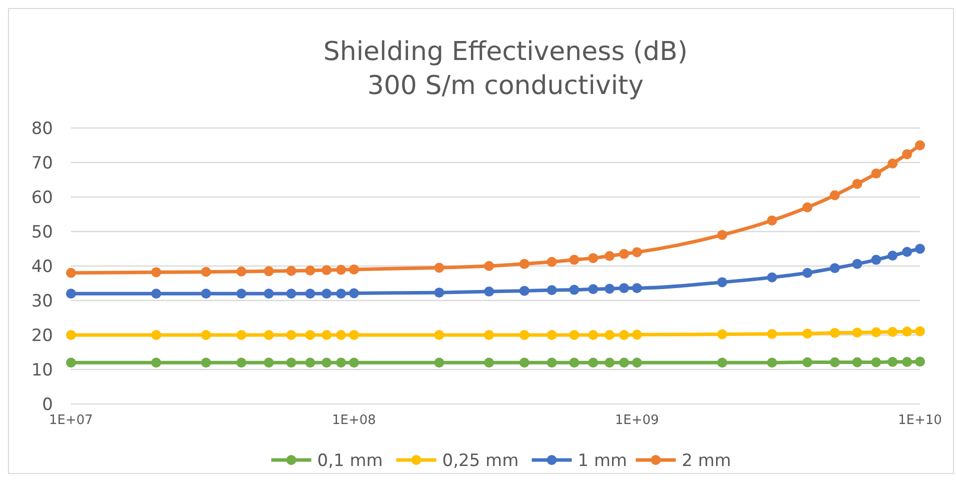 Image resolution: width=956 pixels, height=482 pixels. I want to click on x-tick-label: 1E+09, so click(637, 420).